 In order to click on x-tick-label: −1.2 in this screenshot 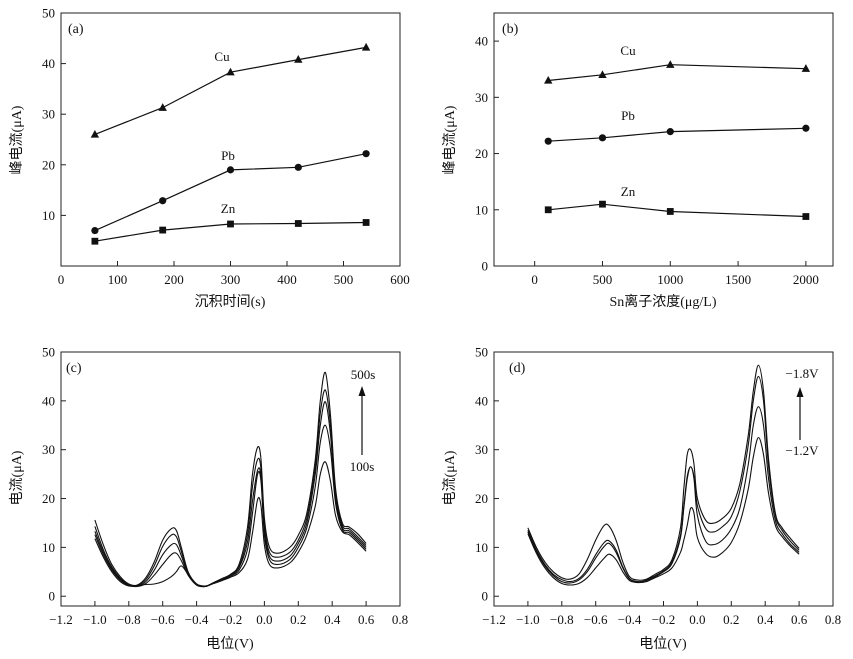, I will do `click(494, 619)`.